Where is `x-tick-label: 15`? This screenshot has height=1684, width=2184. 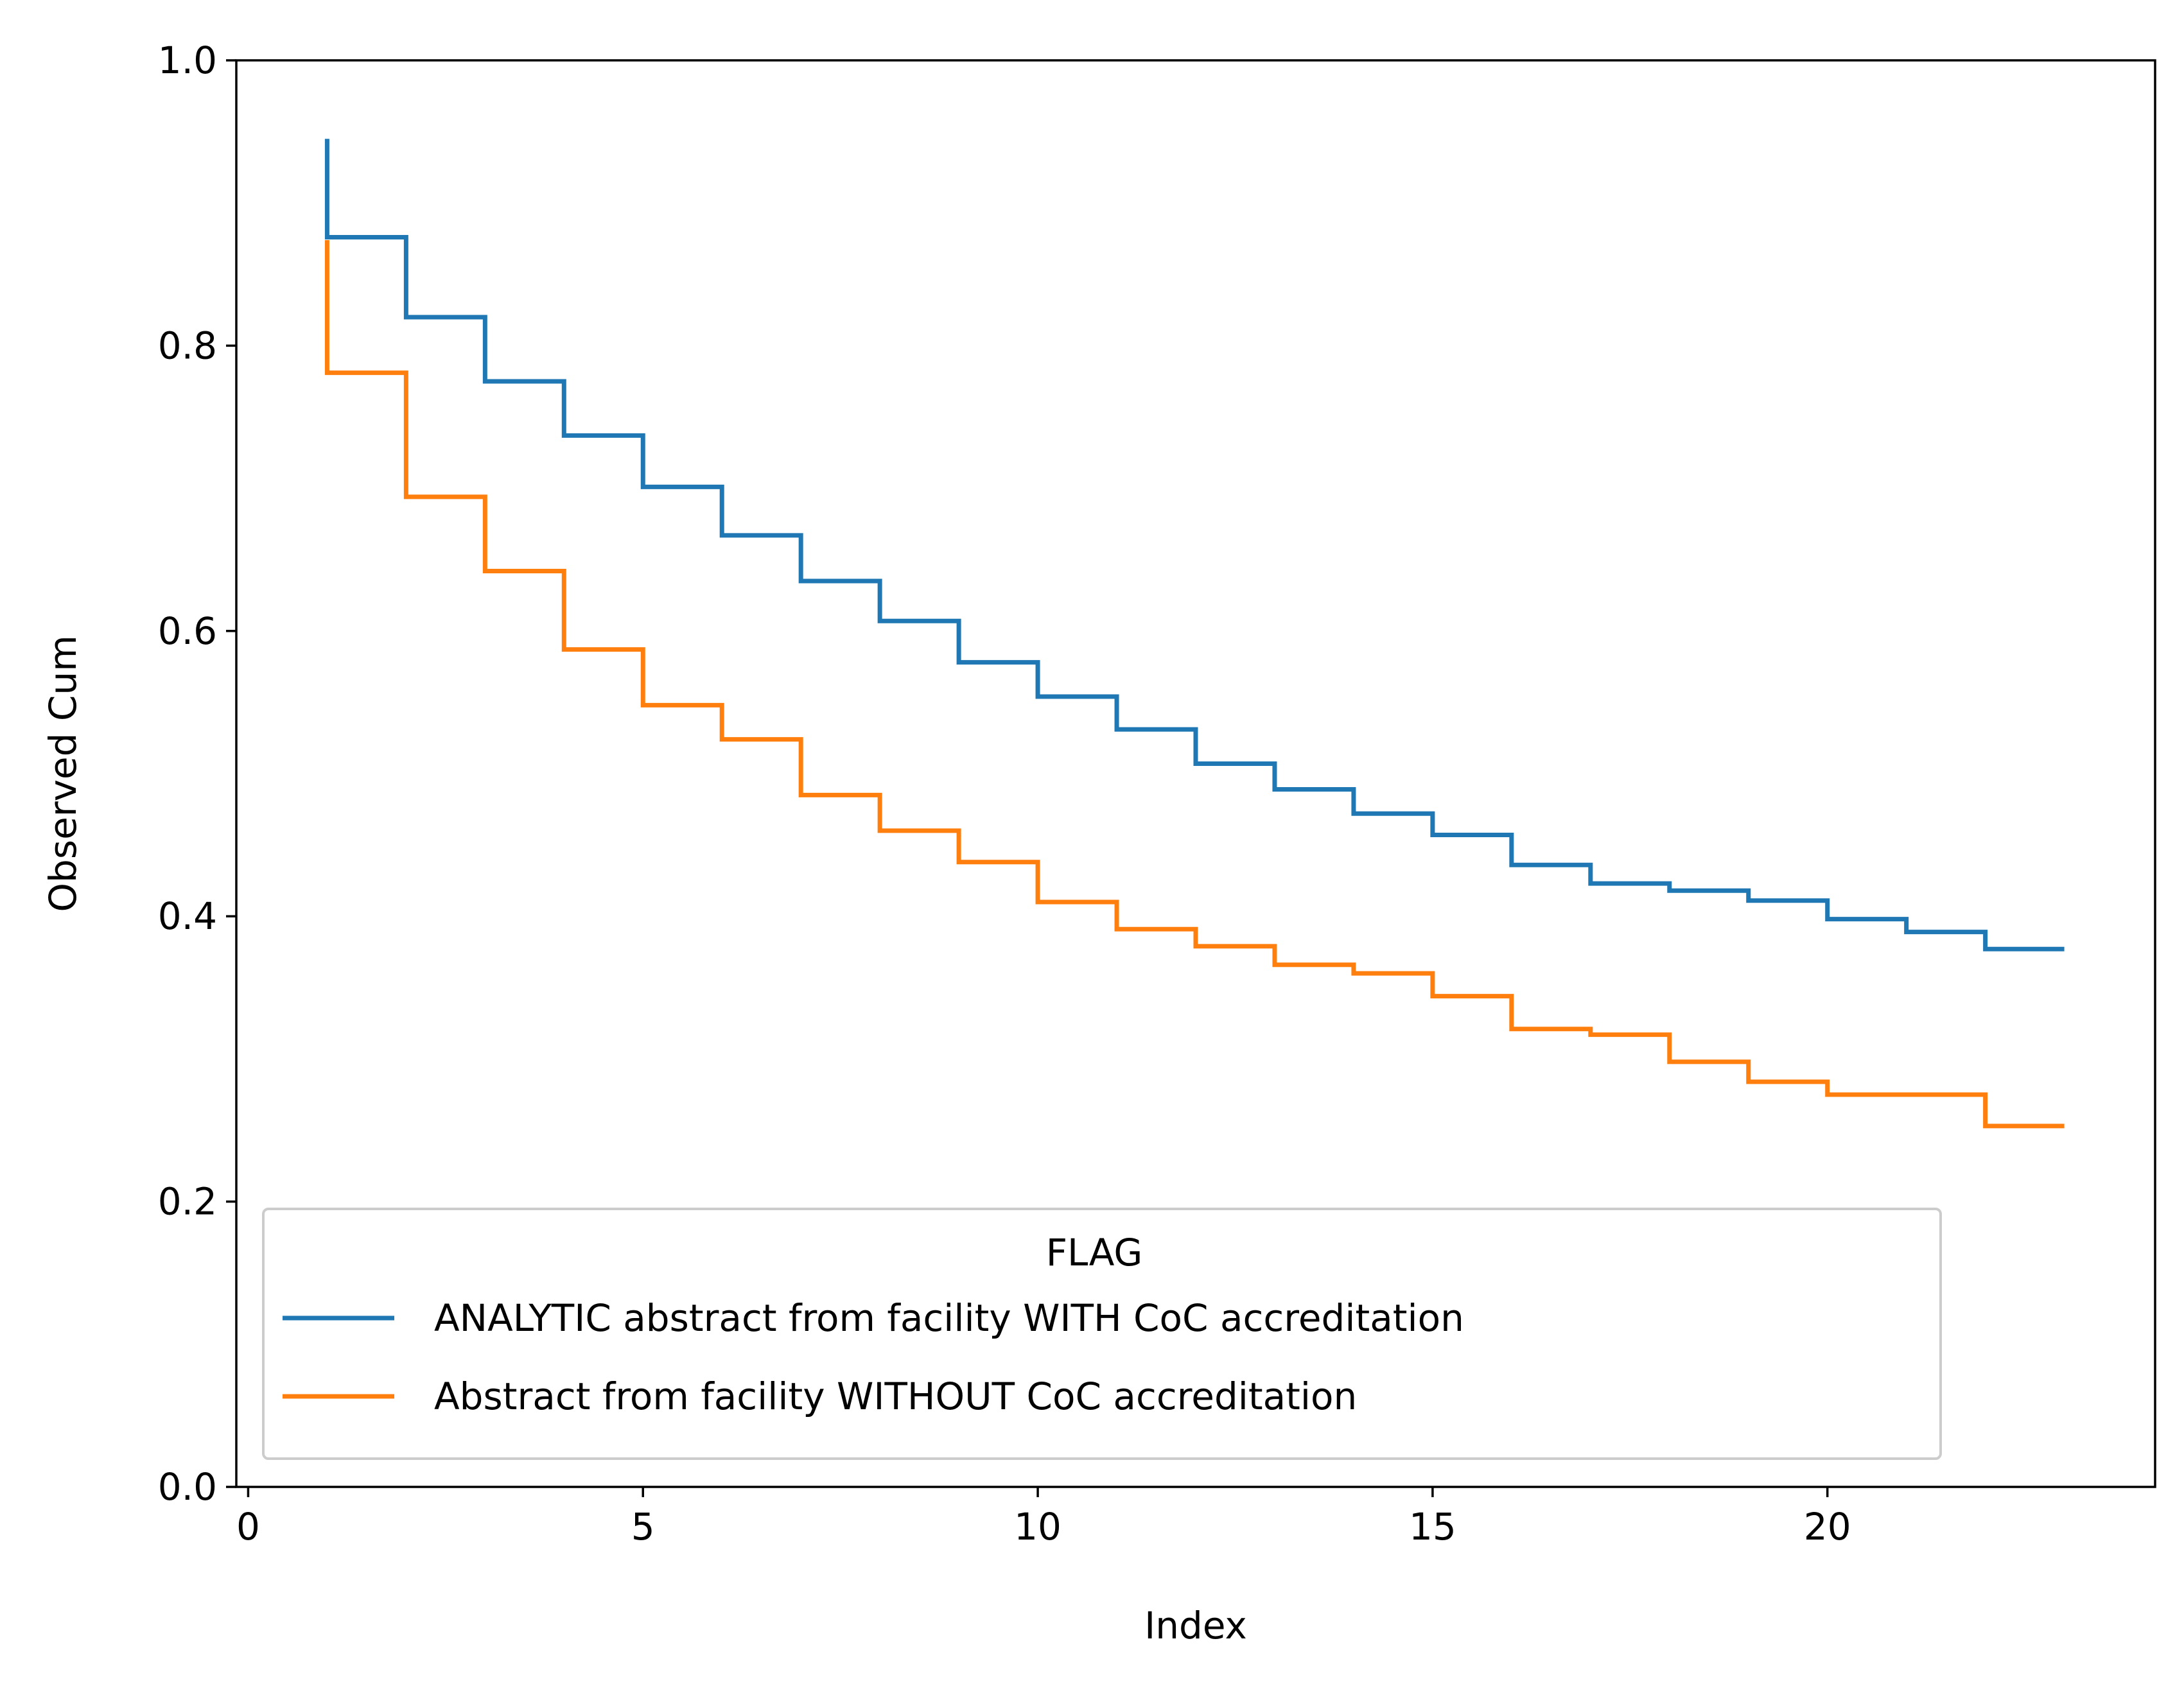
x-tick-label: 15 is located at coordinates (1433, 1527).